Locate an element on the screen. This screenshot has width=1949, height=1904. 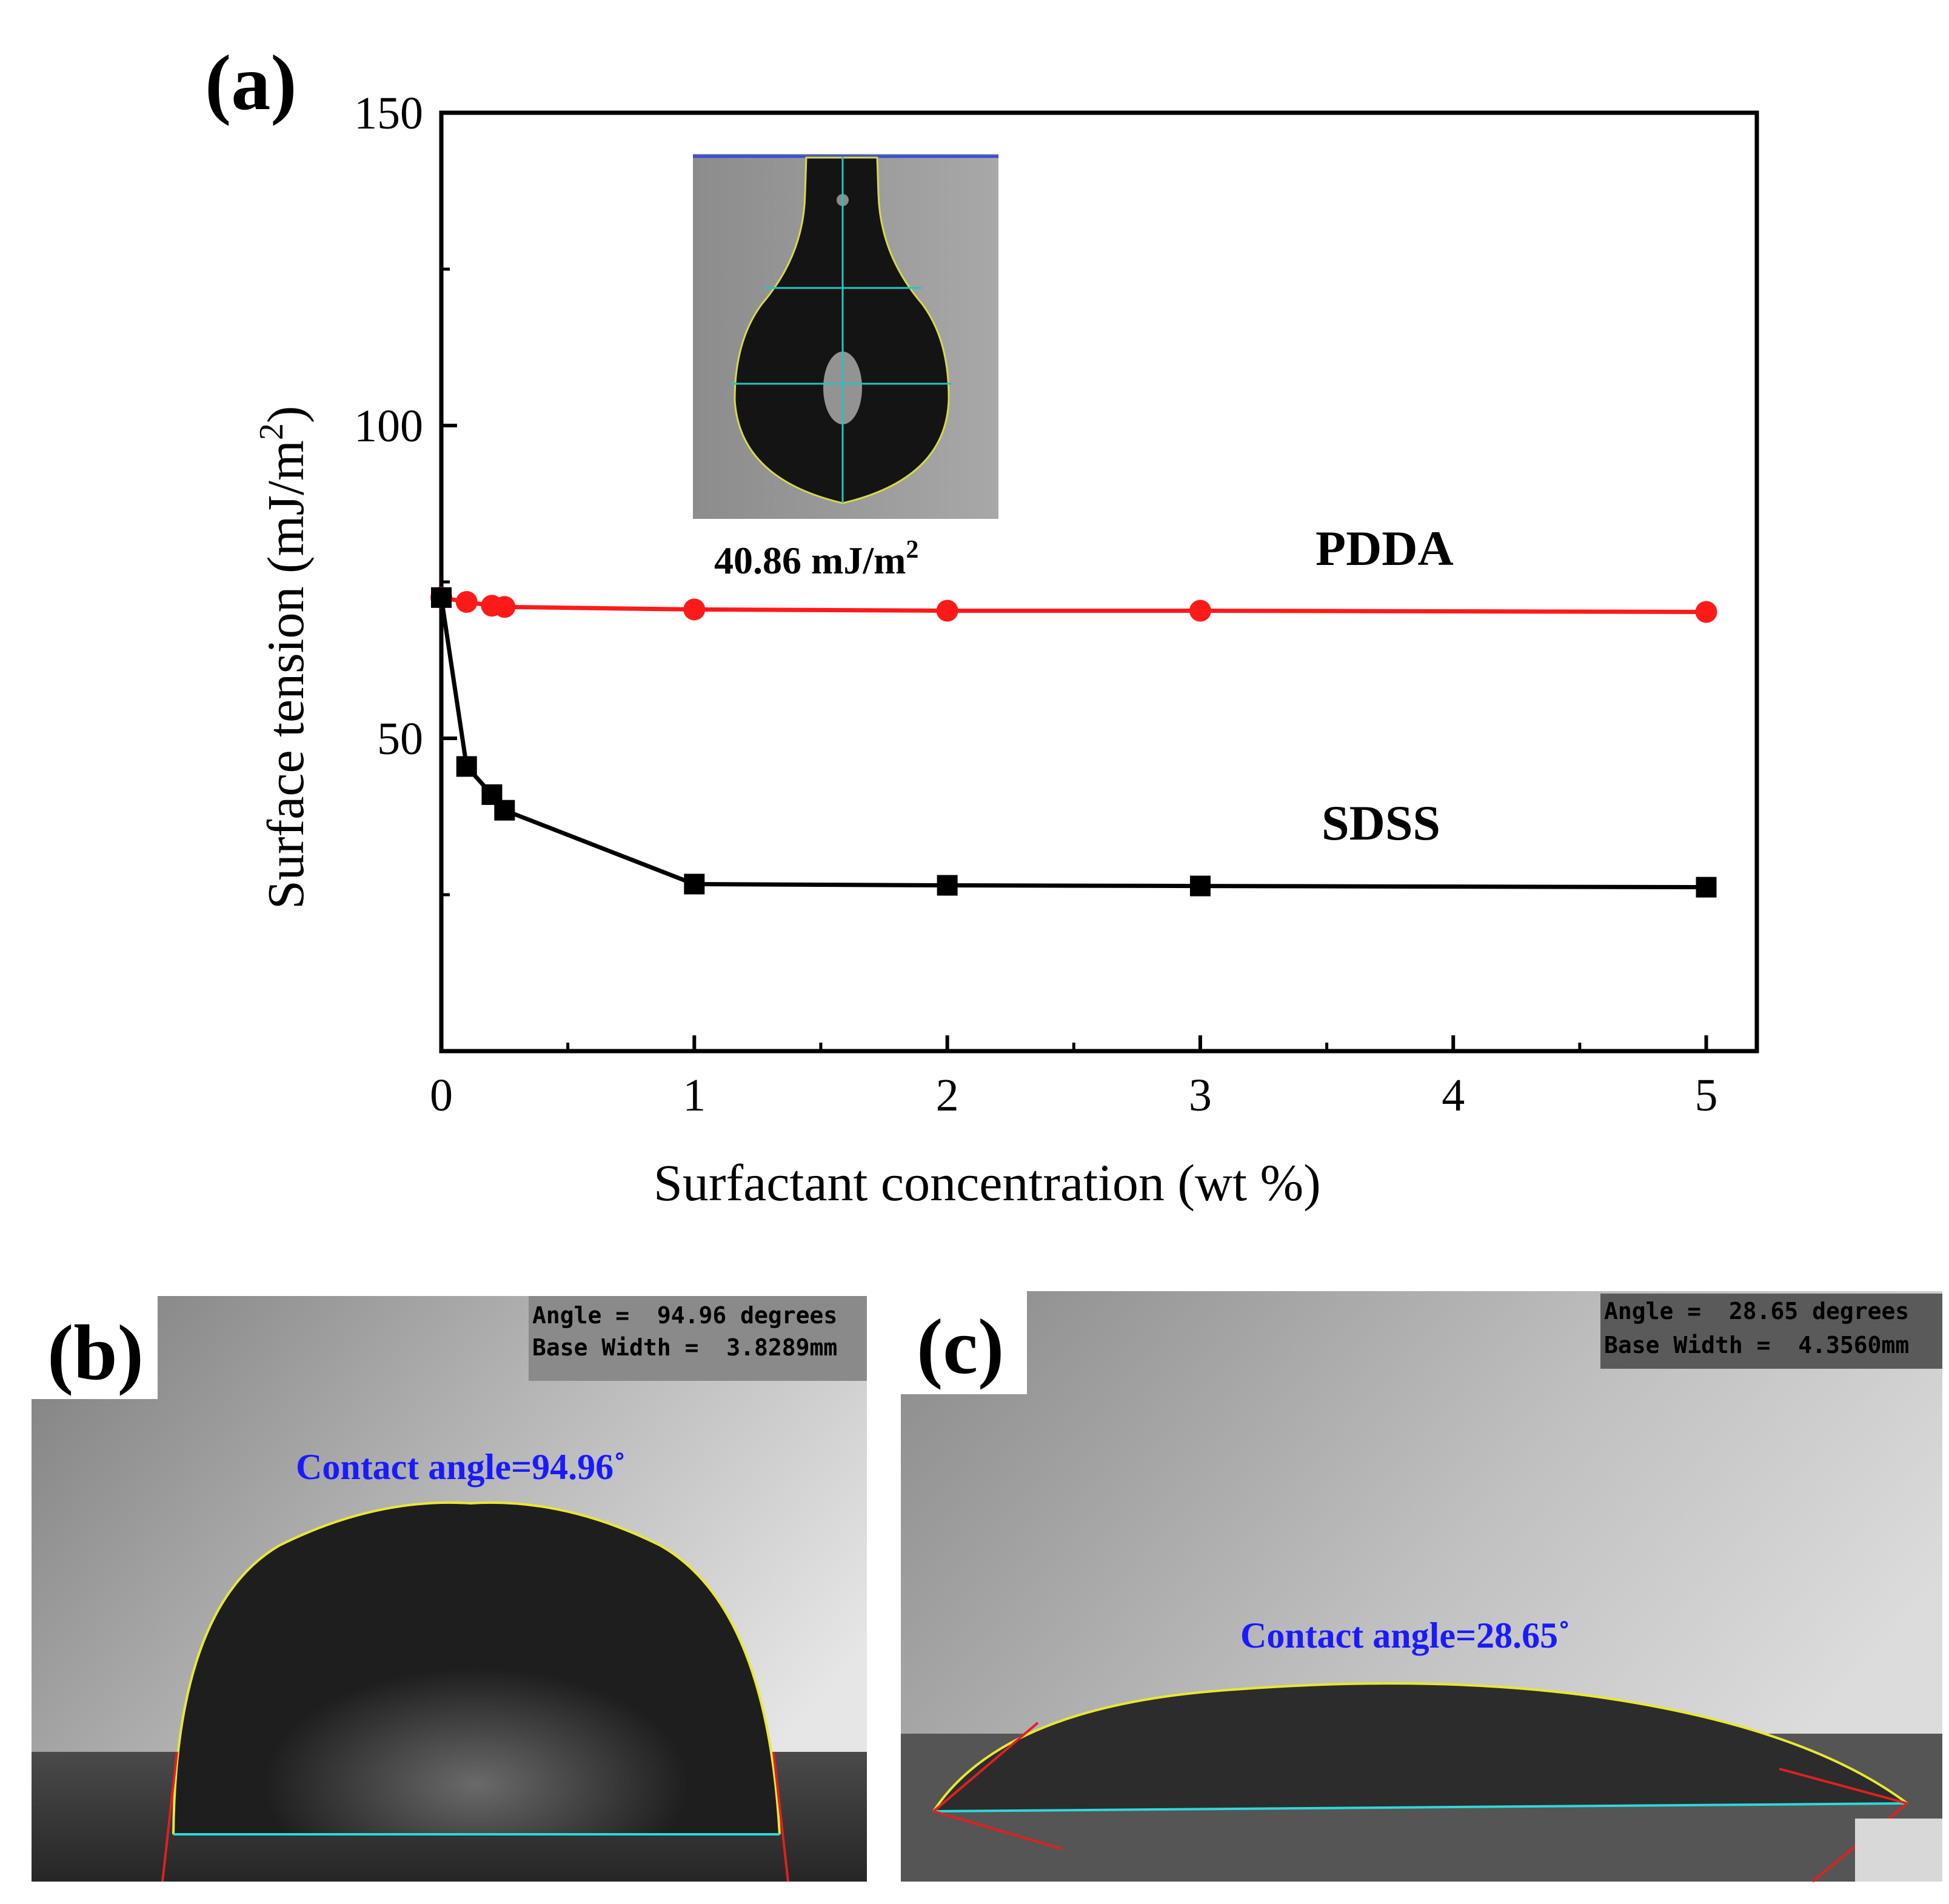
x-axis-title: Surfactant concentration (wt %) is located at coordinates (987, 1183).